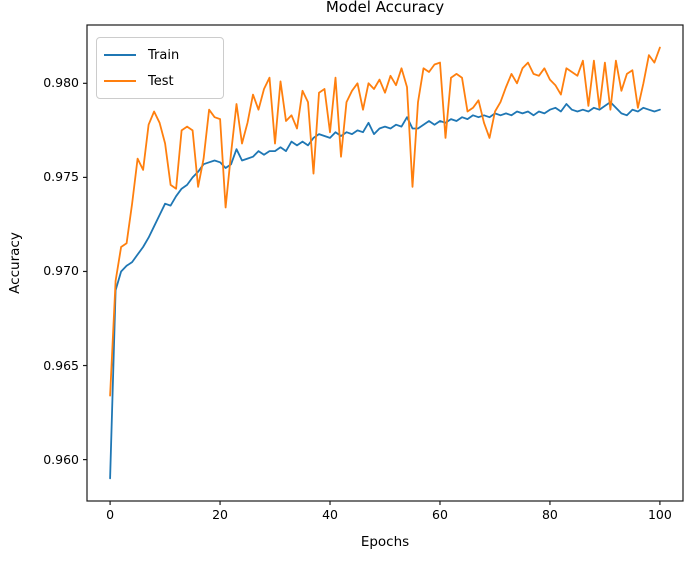 This screenshot has width=685, height=561. What do you see at coordinates (15, 263) in the screenshot?
I see `y-axis-label: Accuracy` at bounding box center [15, 263].